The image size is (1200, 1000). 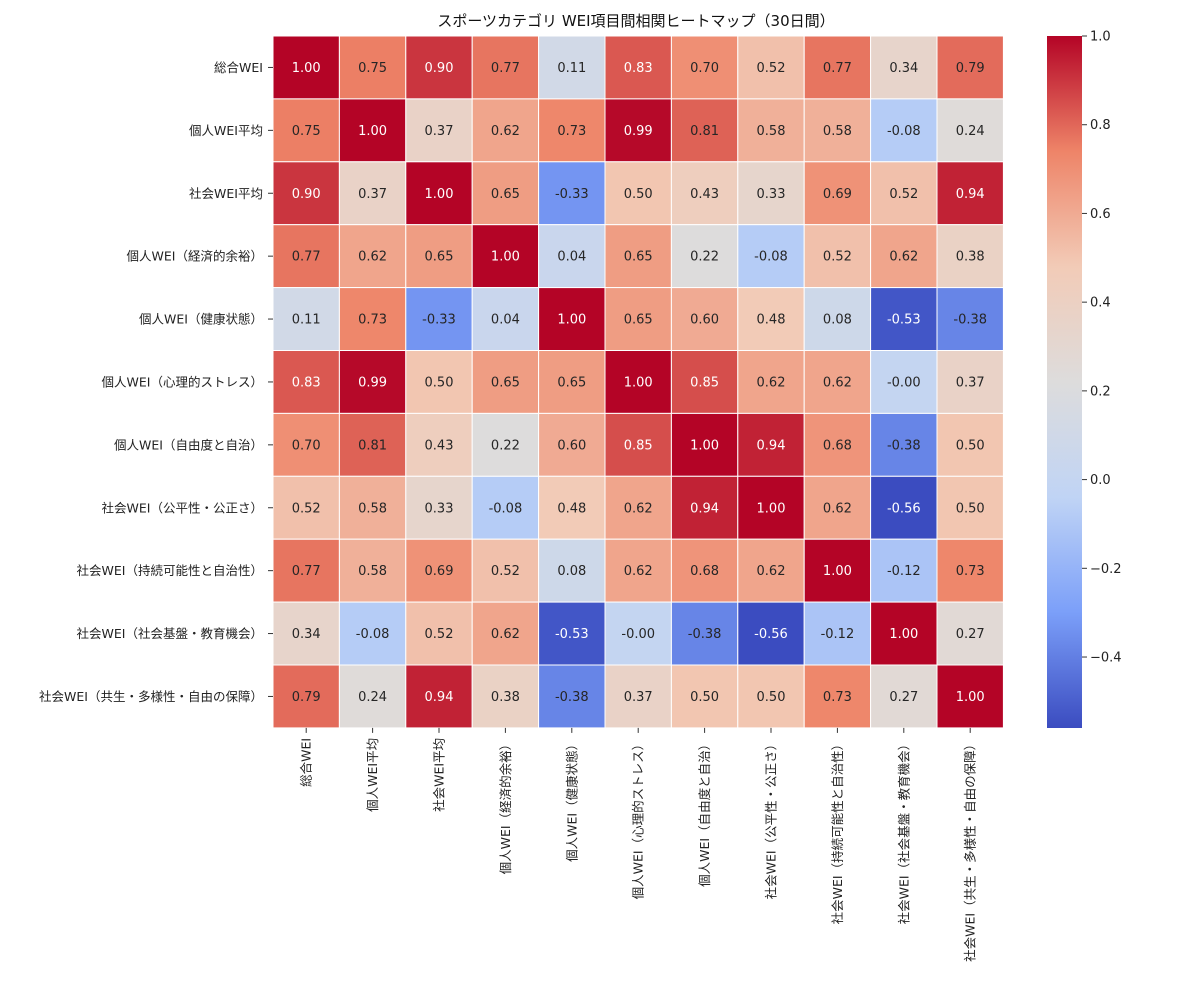 I want to click on row-label: 個人WEI（心理的ストレス）, so click(x=182, y=381).